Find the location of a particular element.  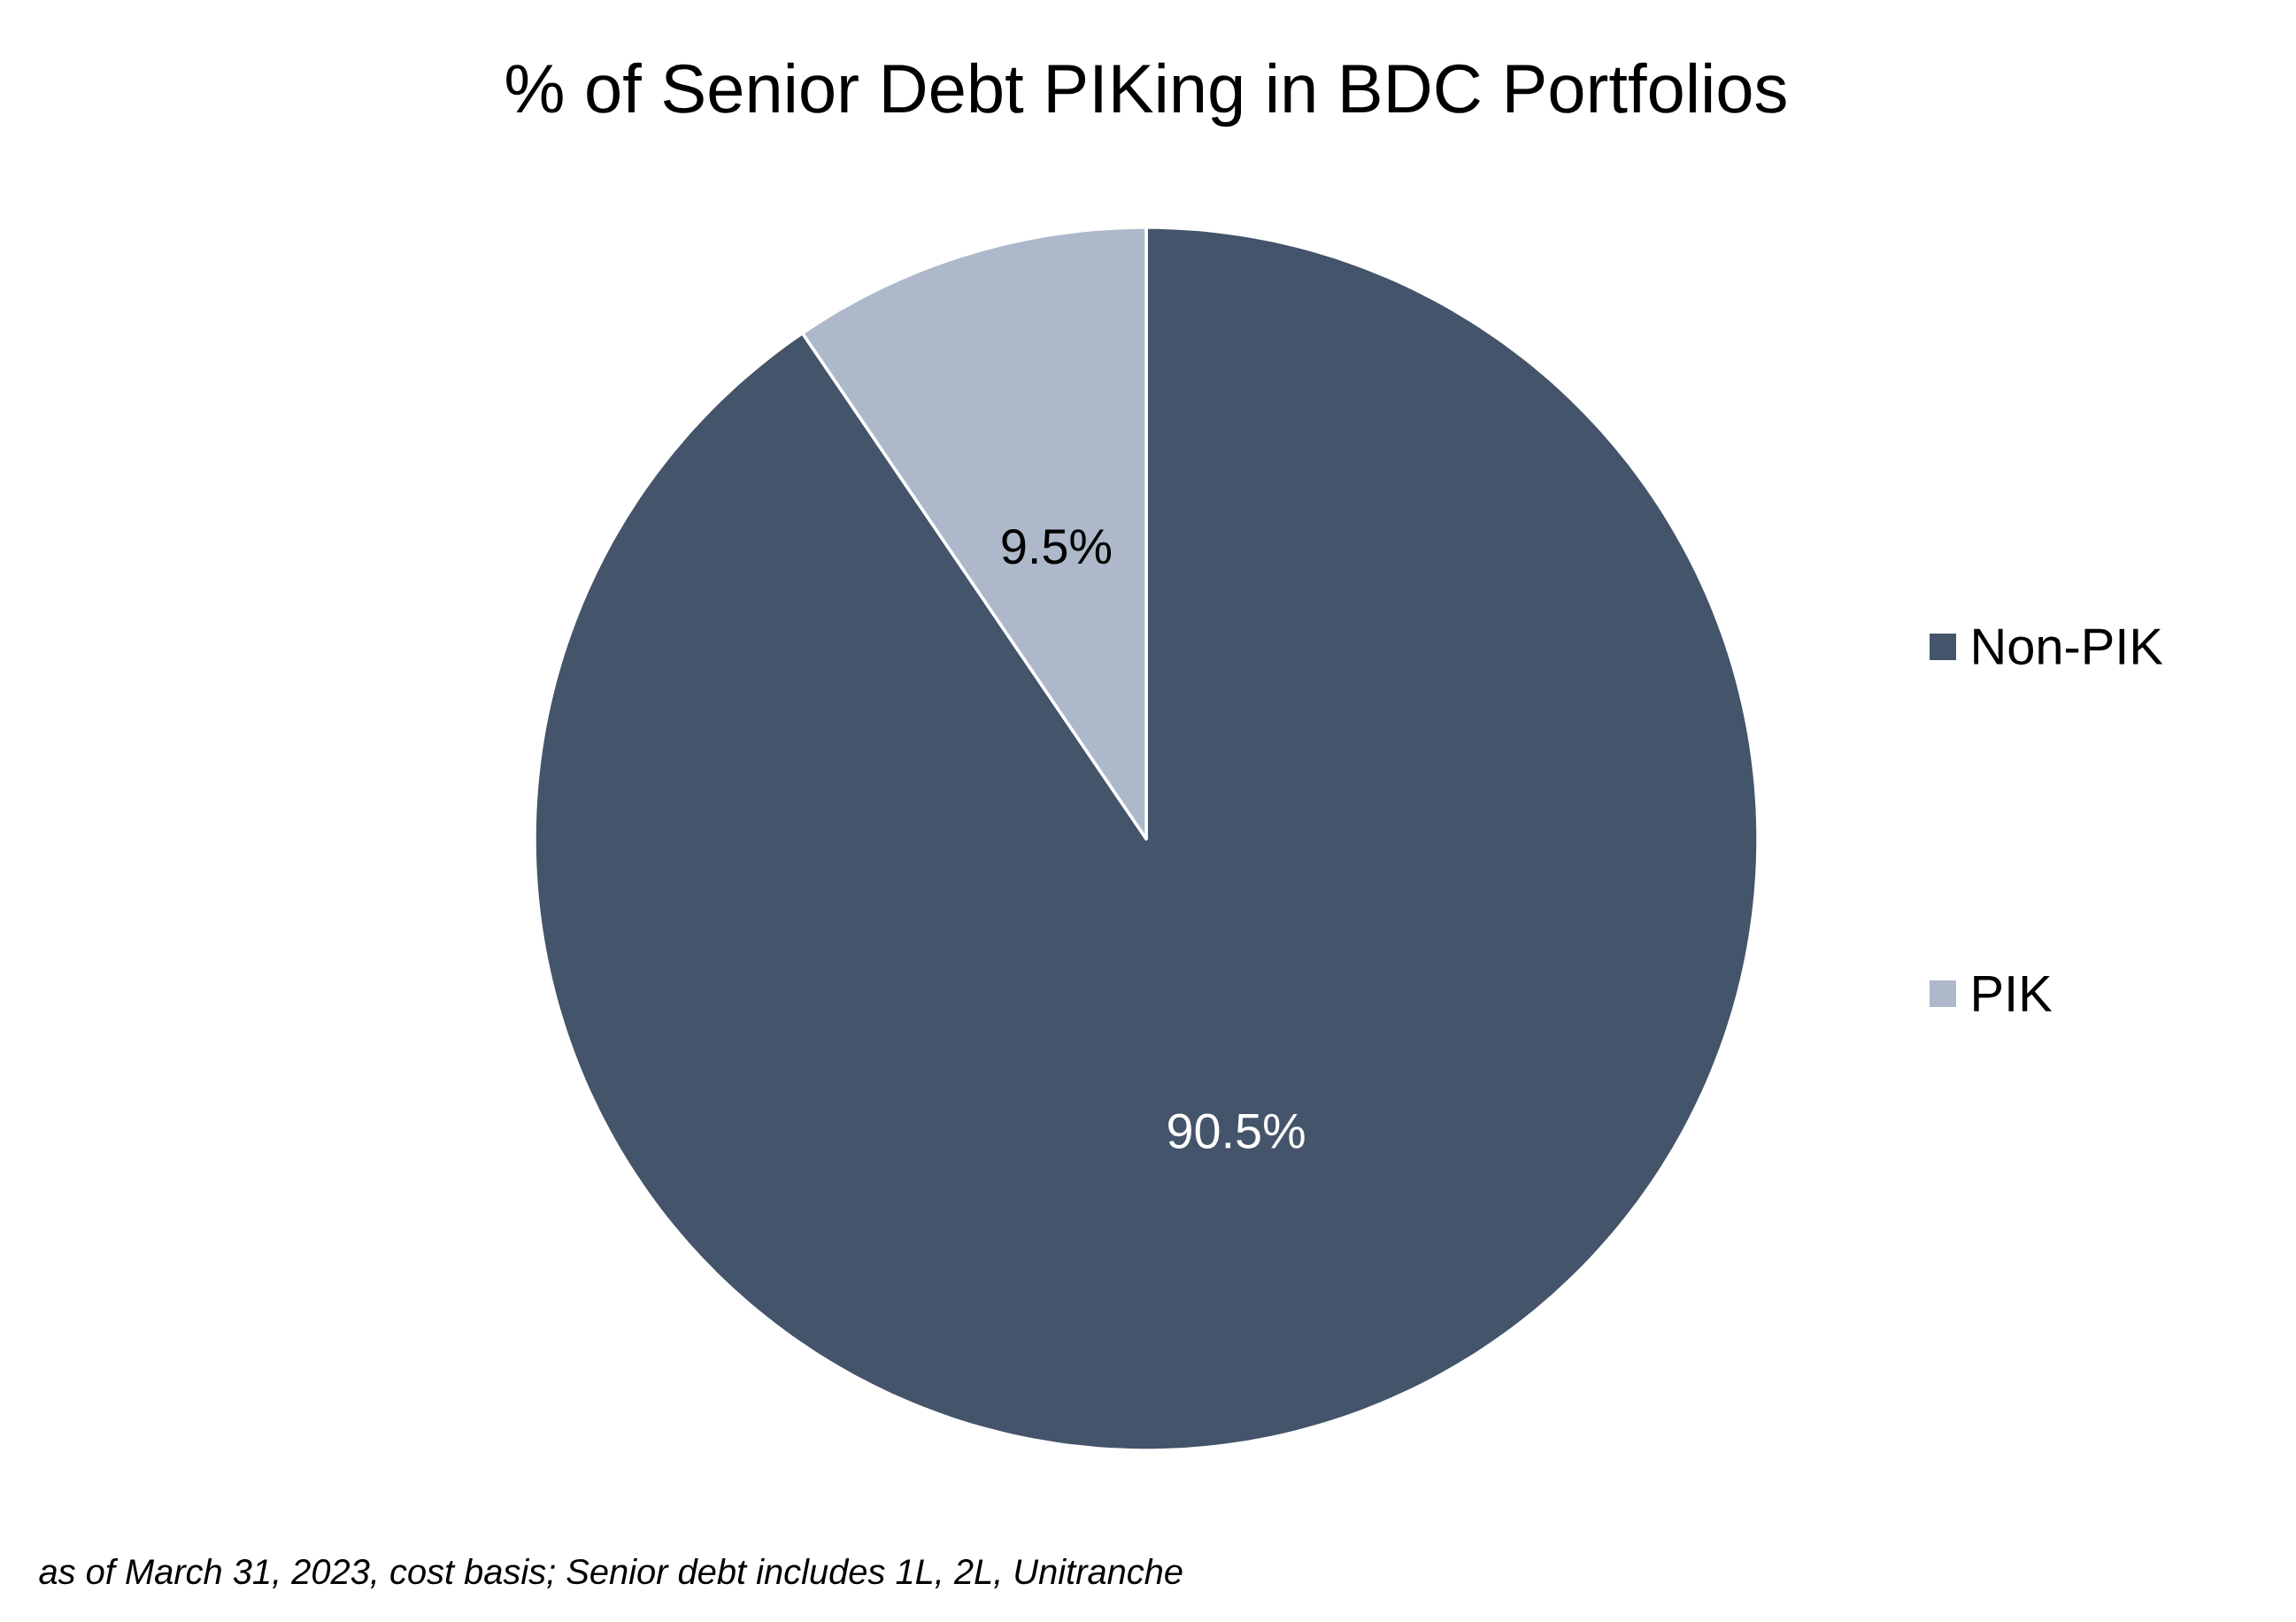

data-label: 90.5% is located at coordinates (1236, 1131).